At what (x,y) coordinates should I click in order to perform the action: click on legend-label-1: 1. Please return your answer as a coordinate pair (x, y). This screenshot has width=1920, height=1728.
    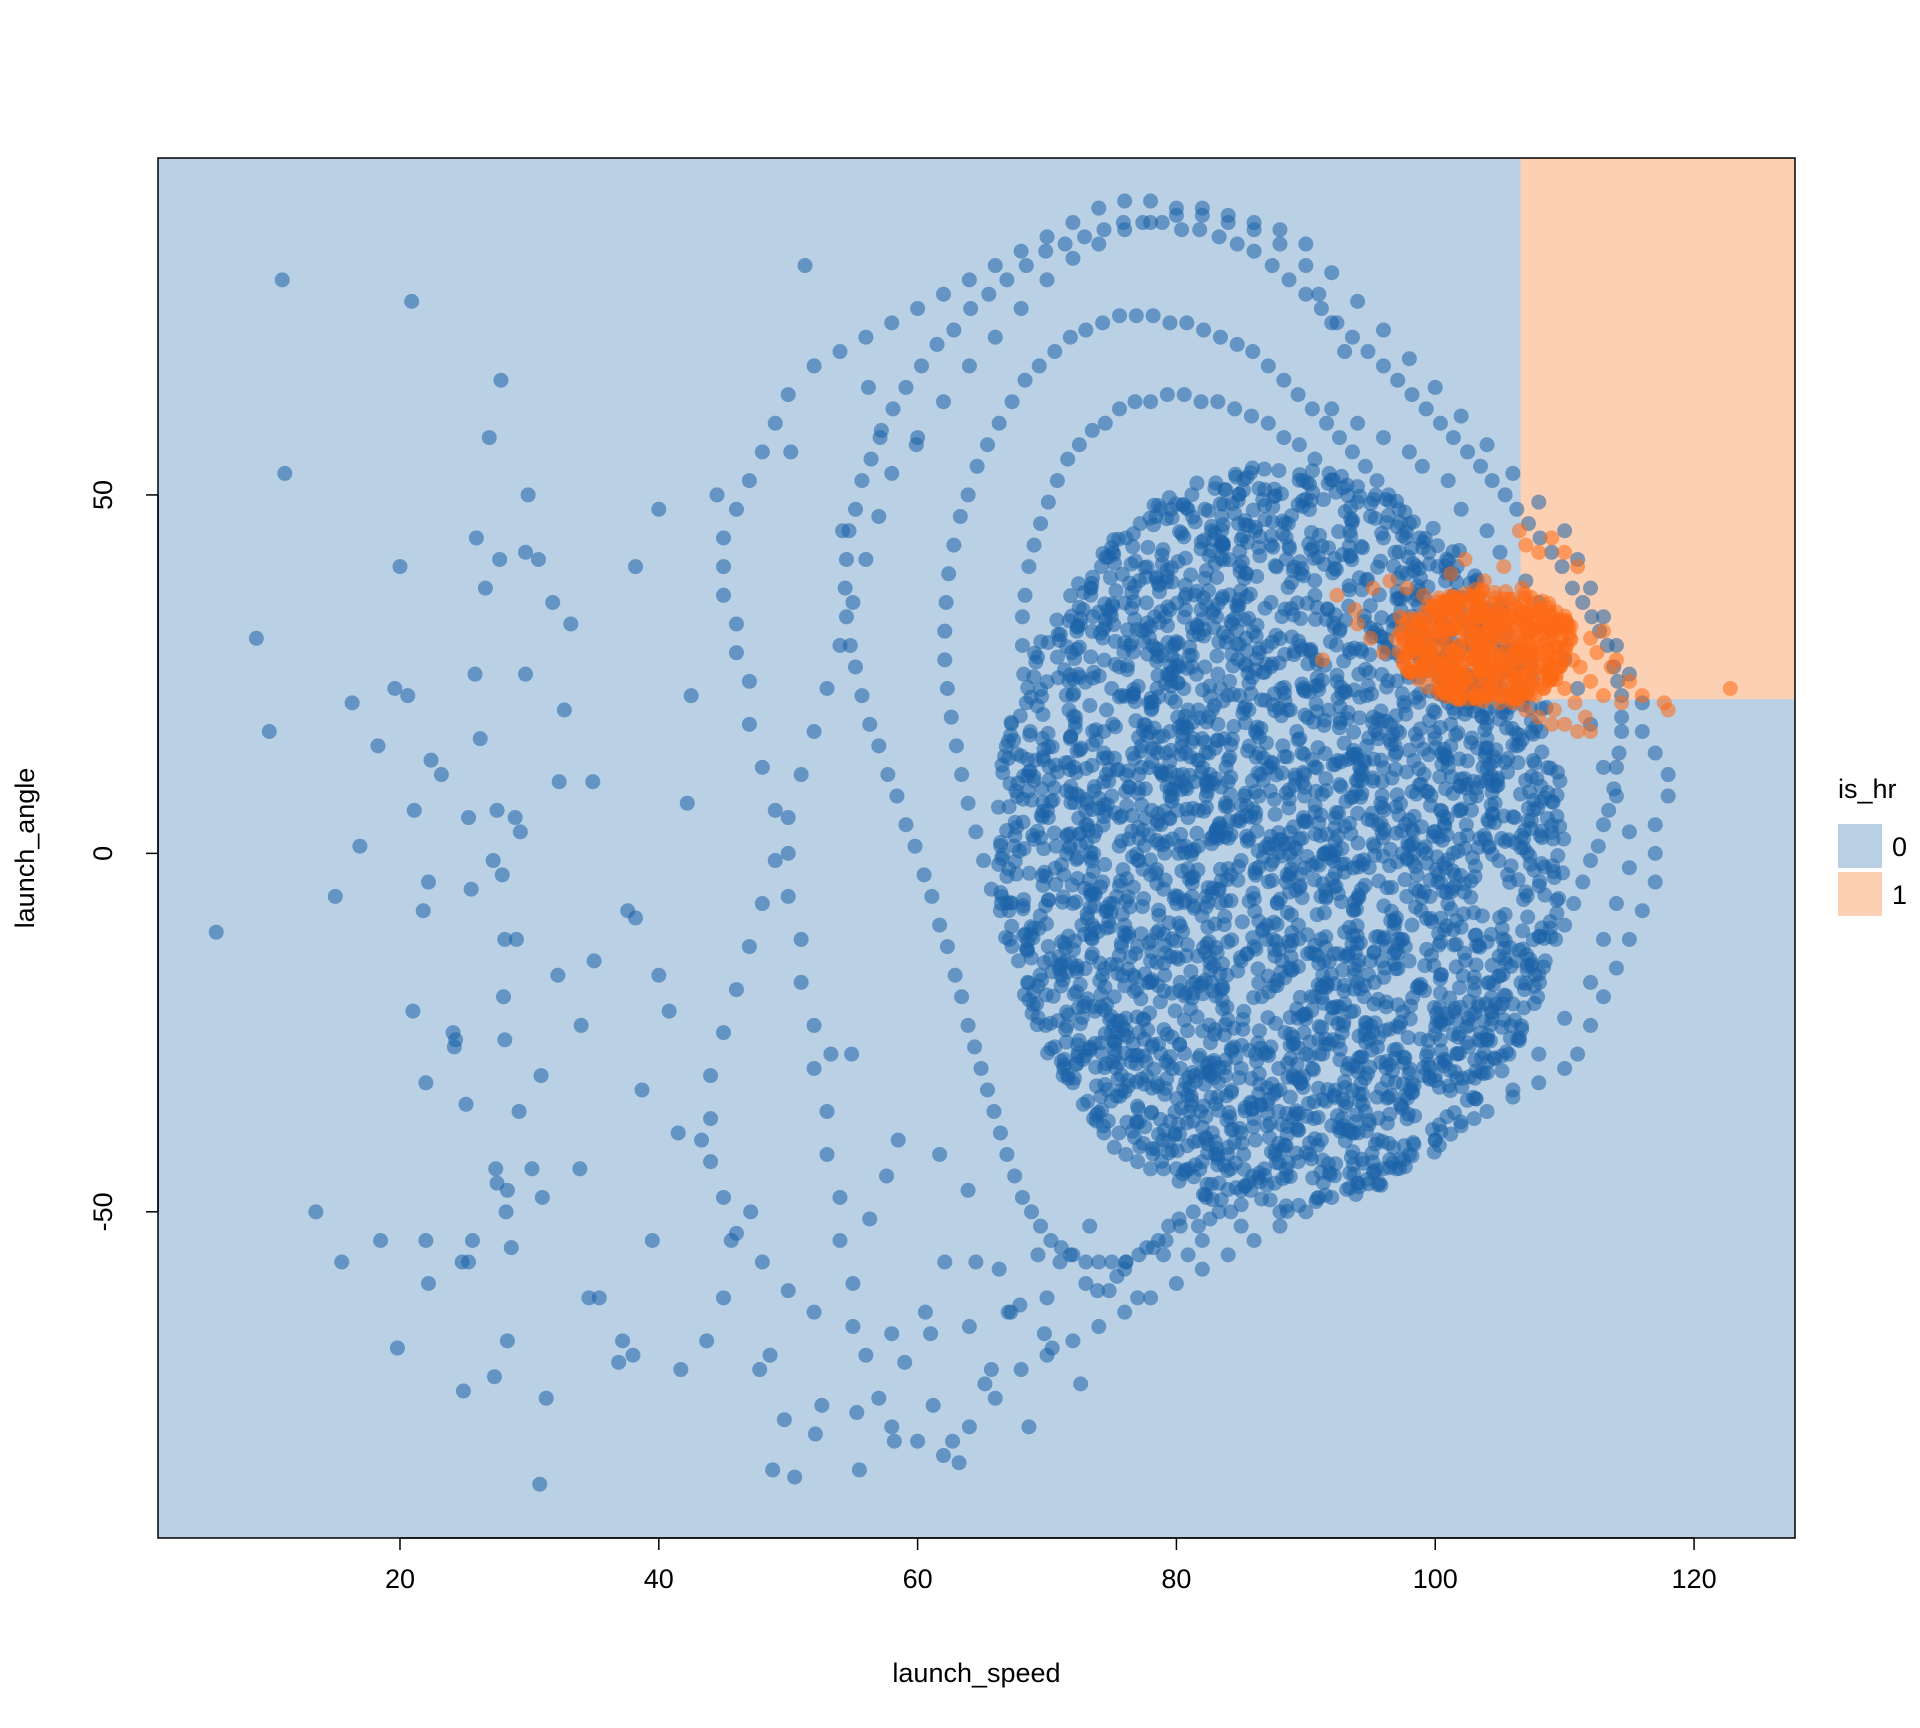
    Looking at the image, I should click on (1899, 895).